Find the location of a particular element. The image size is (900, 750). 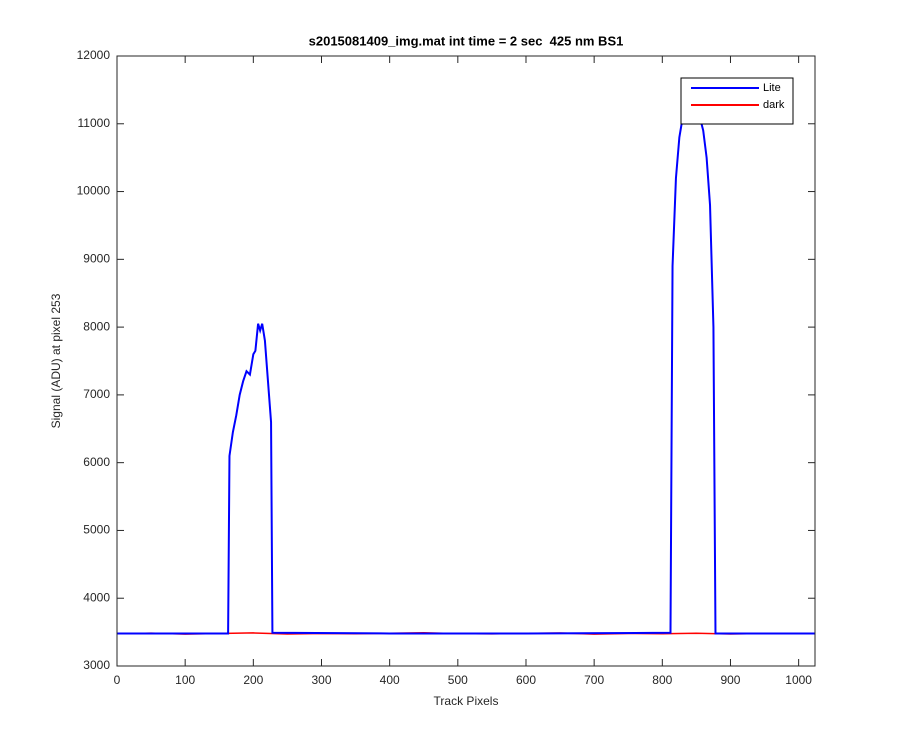

x-tick-label: 0 is located at coordinates (117, 680).